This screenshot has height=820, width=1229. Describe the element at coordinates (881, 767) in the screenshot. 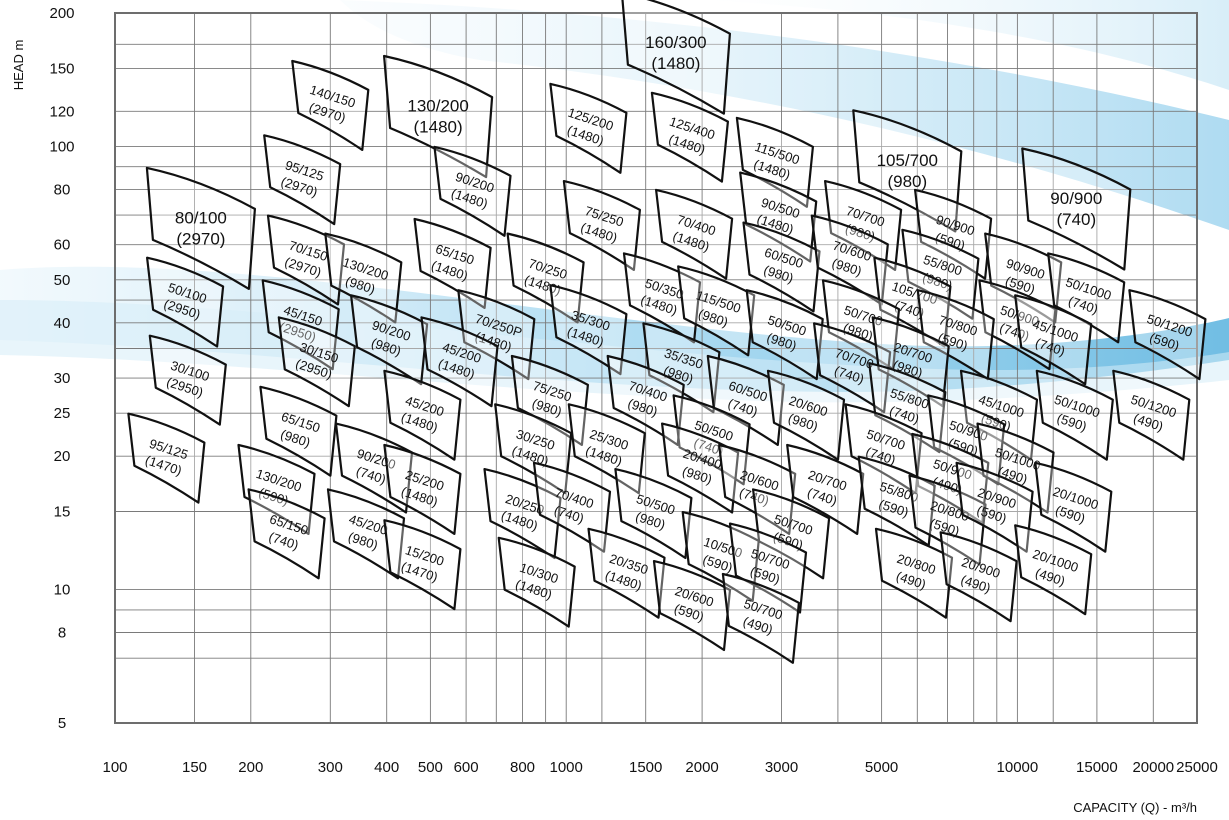

I see `x-tick-label: 5000` at that location.